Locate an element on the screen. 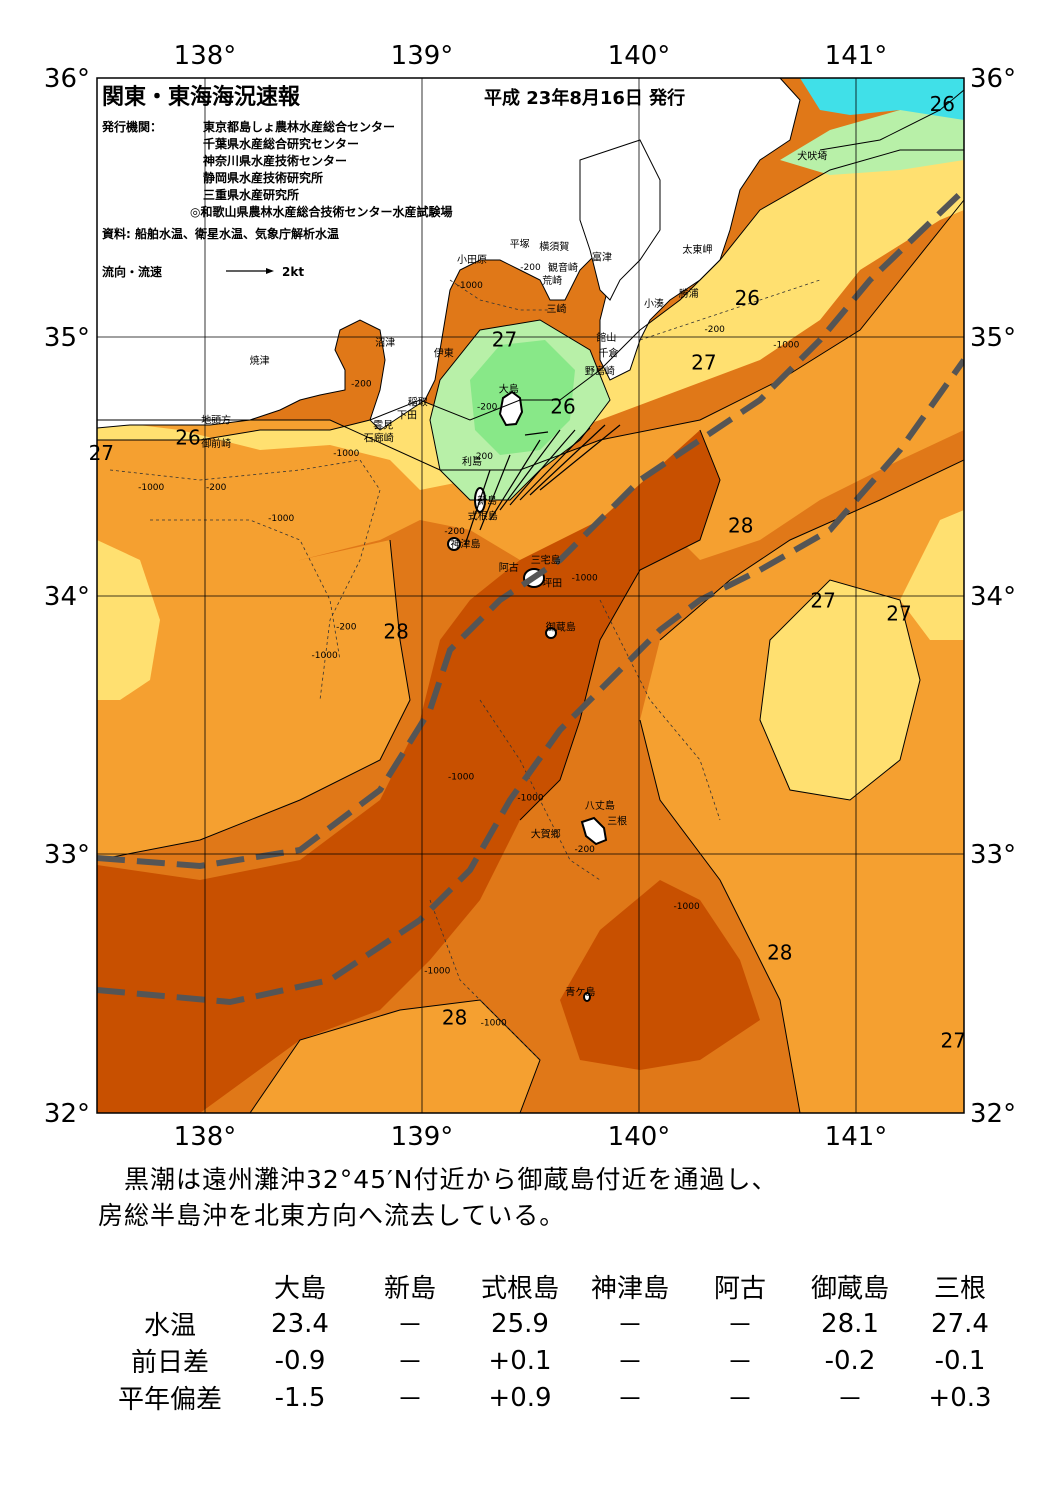 The height and width of the screenshot is (1503, 1064). lat-labels-left: 36° 35° 34° 33° 32° is located at coordinates (67, 596).